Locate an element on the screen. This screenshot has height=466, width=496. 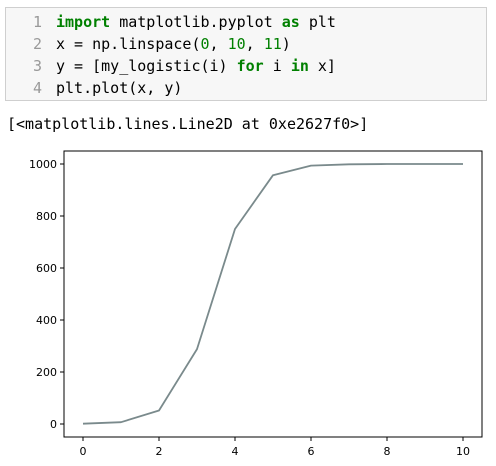
cell-output-text: [<matplotlib.lines.Line2D at 0xe2627f0>] is located at coordinates (188, 124).